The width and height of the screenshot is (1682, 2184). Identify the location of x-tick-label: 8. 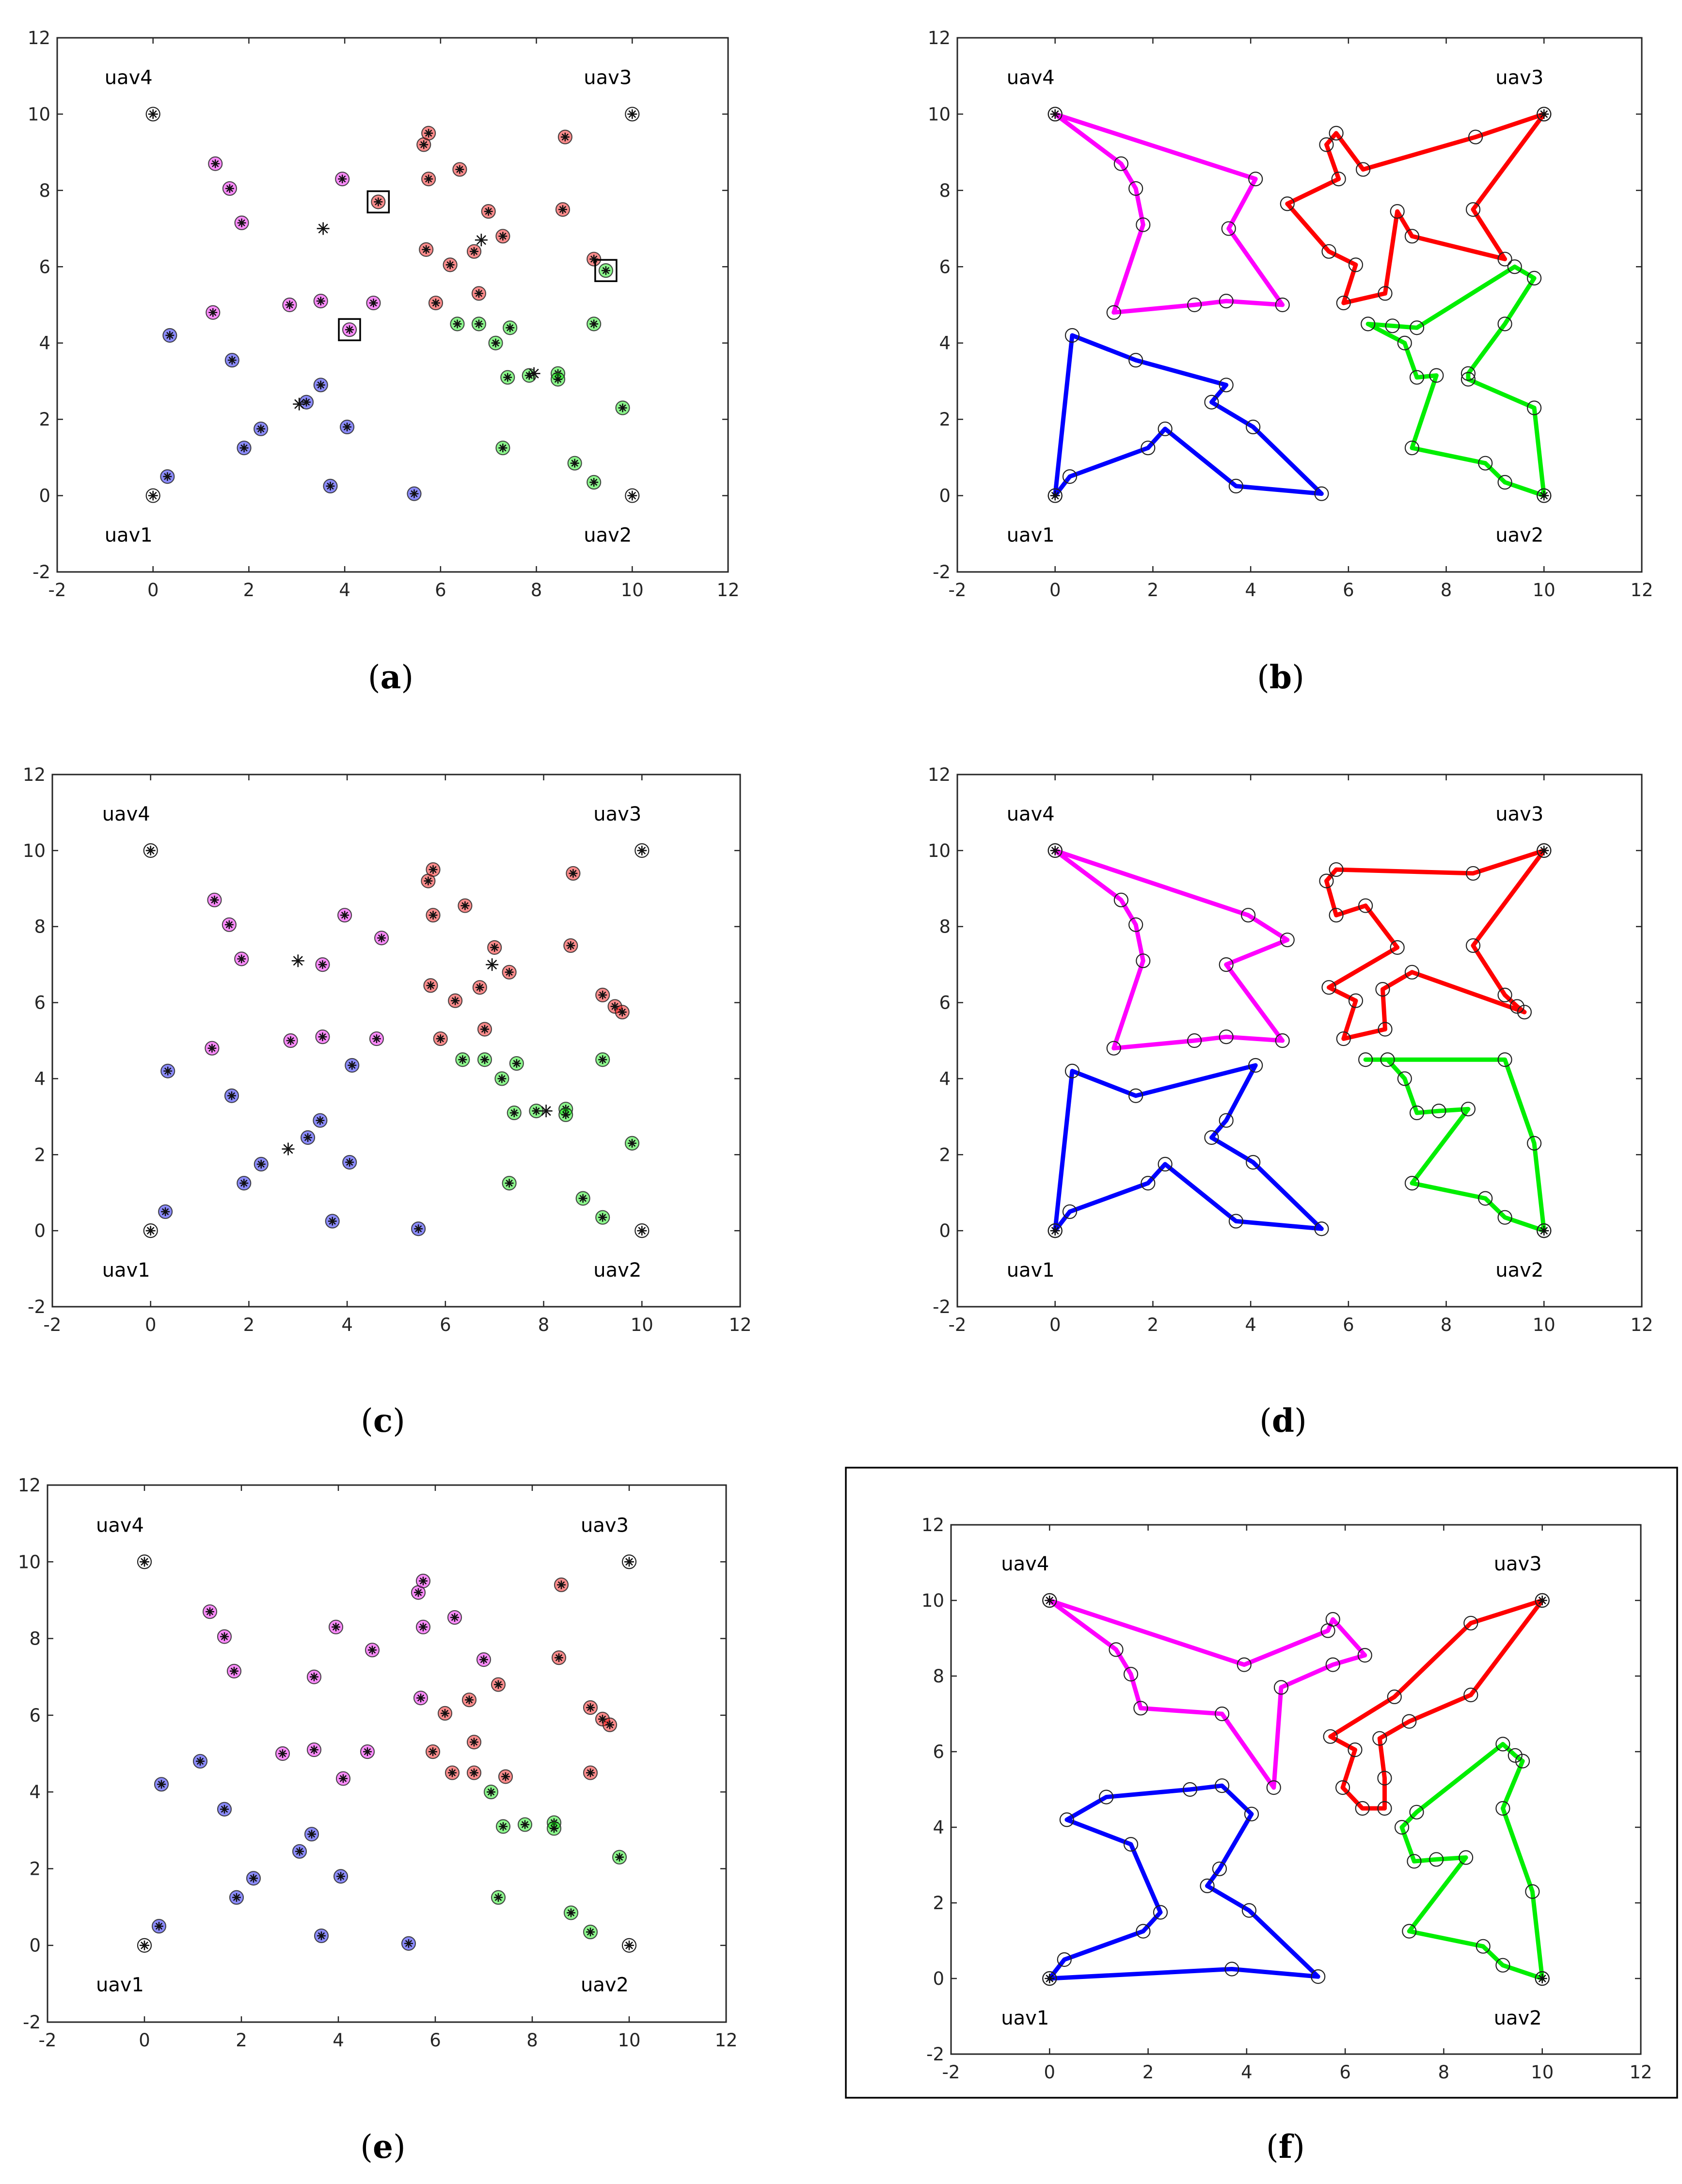
(1446, 1325).